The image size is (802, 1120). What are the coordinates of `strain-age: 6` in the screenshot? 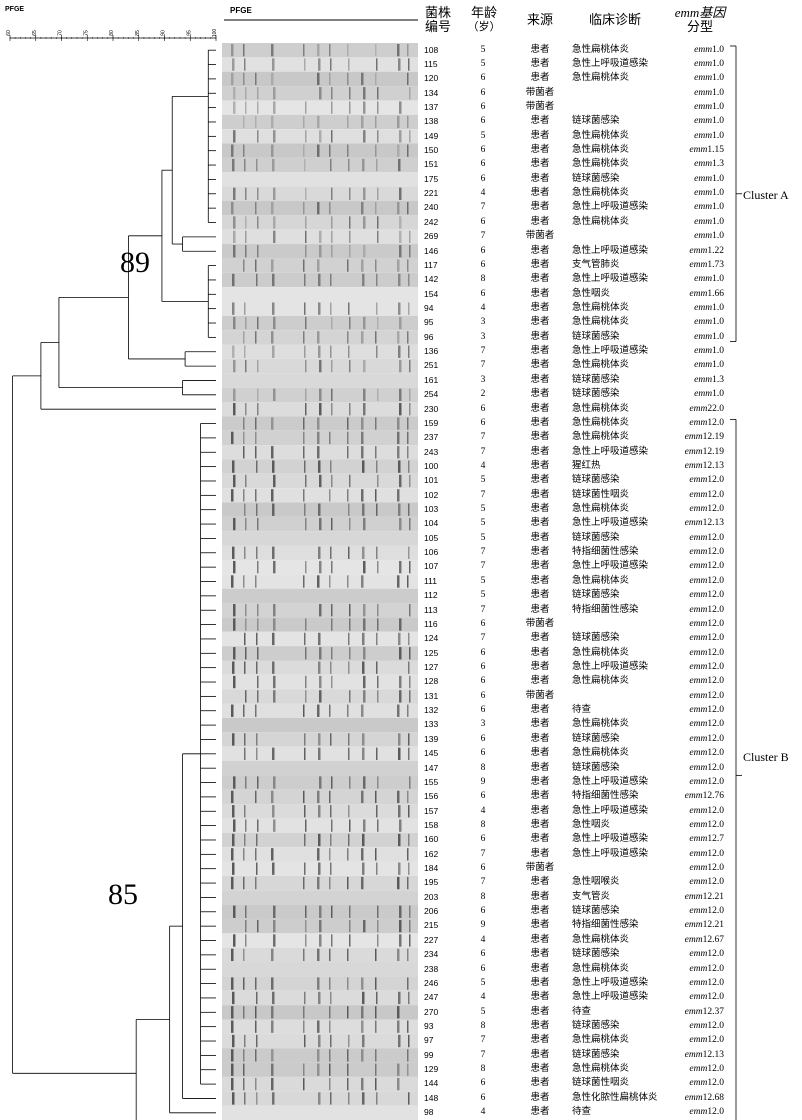 It's located at (483, 1083).